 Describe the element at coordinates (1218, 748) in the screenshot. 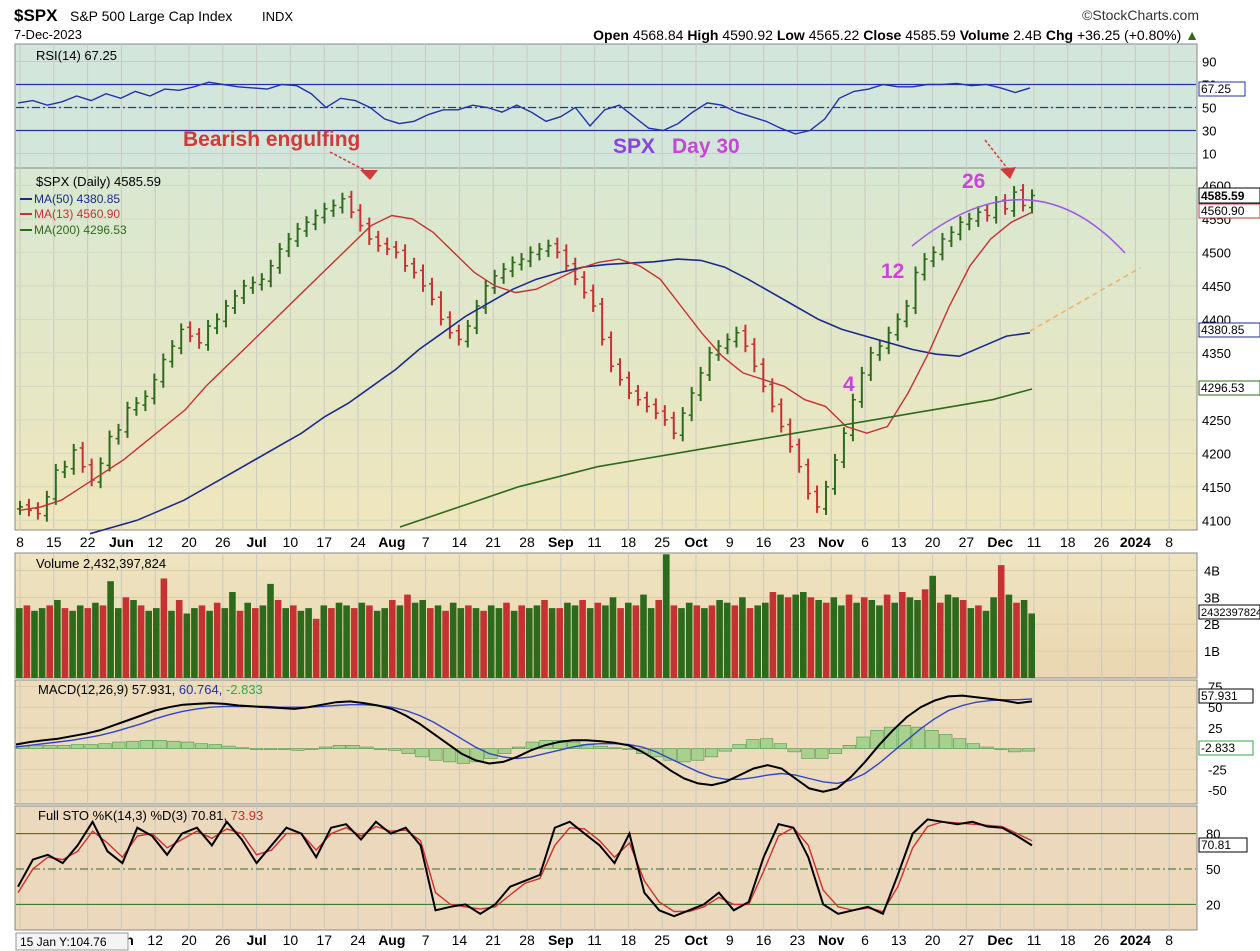

I see `macd-hist-tag: -2.833` at that location.